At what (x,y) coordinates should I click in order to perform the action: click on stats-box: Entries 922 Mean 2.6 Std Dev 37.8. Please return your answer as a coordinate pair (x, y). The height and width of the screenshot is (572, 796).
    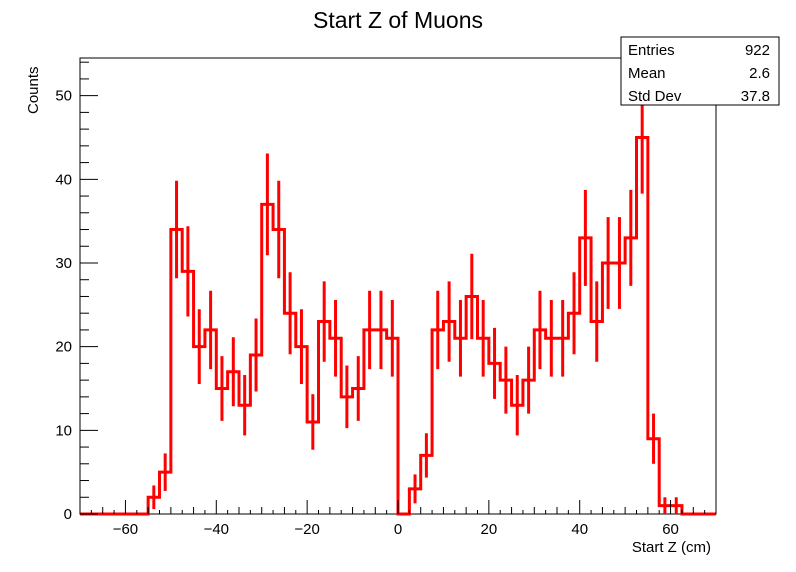
    Looking at the image, I should click on (700, 71).